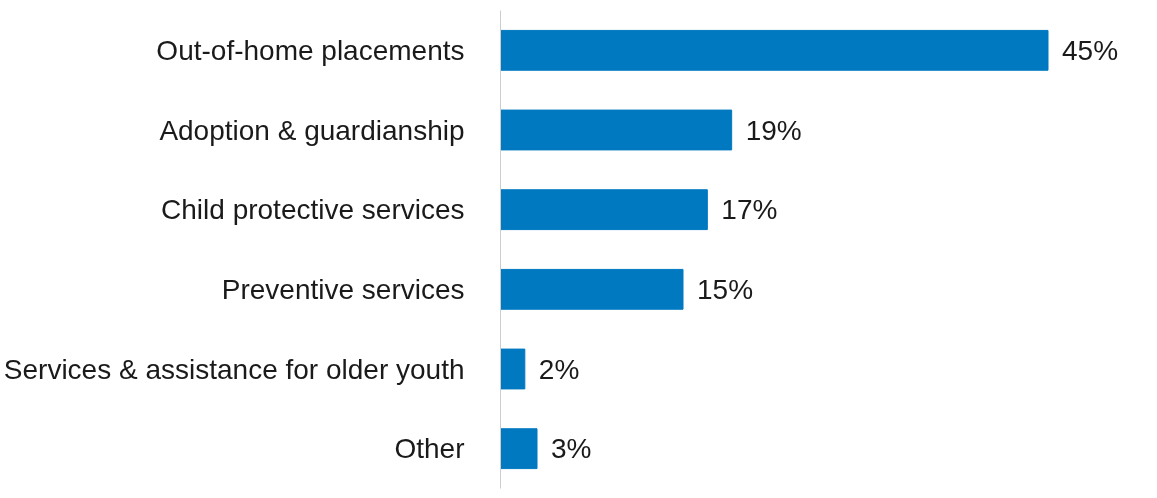  I want to click on data-label: 2%, so click(559, 369).